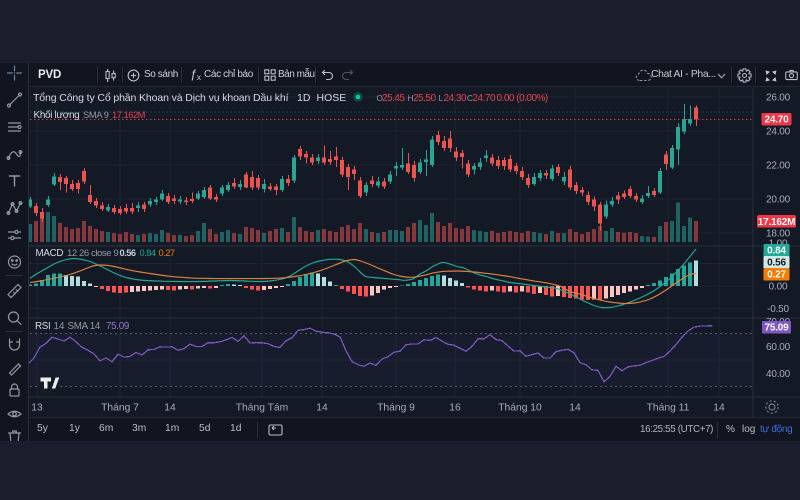 Image resolution: width=800 pixels, height=500 pixels. What do you see at coordinates (778, 347) in the screenshot?
I see `svg-text: 60.00` at bounding box center [778, 347].